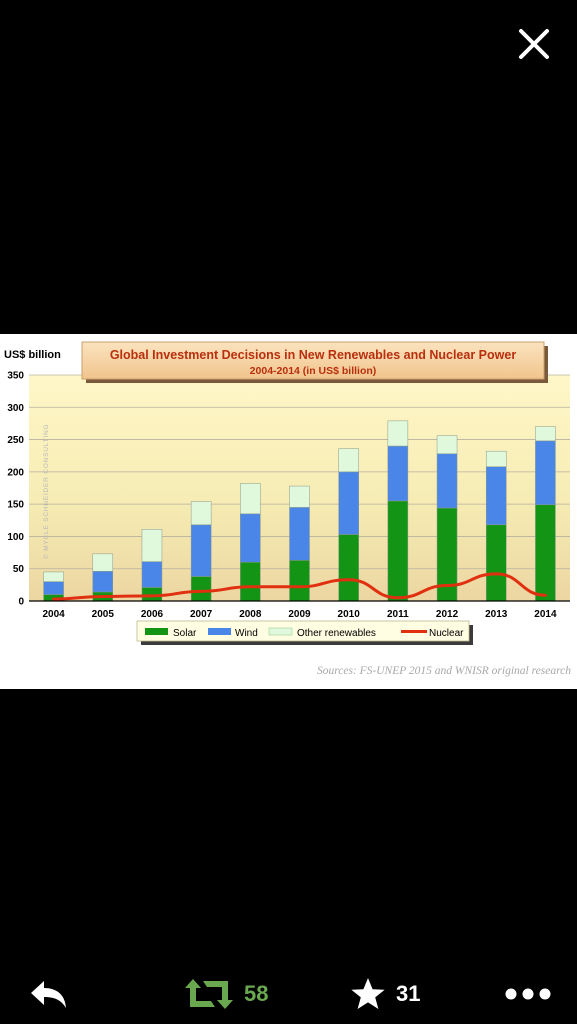 This screenshot has width=577, height=1024. What do you see at coordinates (368, 993) in the screenshot?
I see `star-icon` at bounding box center [368, 993].